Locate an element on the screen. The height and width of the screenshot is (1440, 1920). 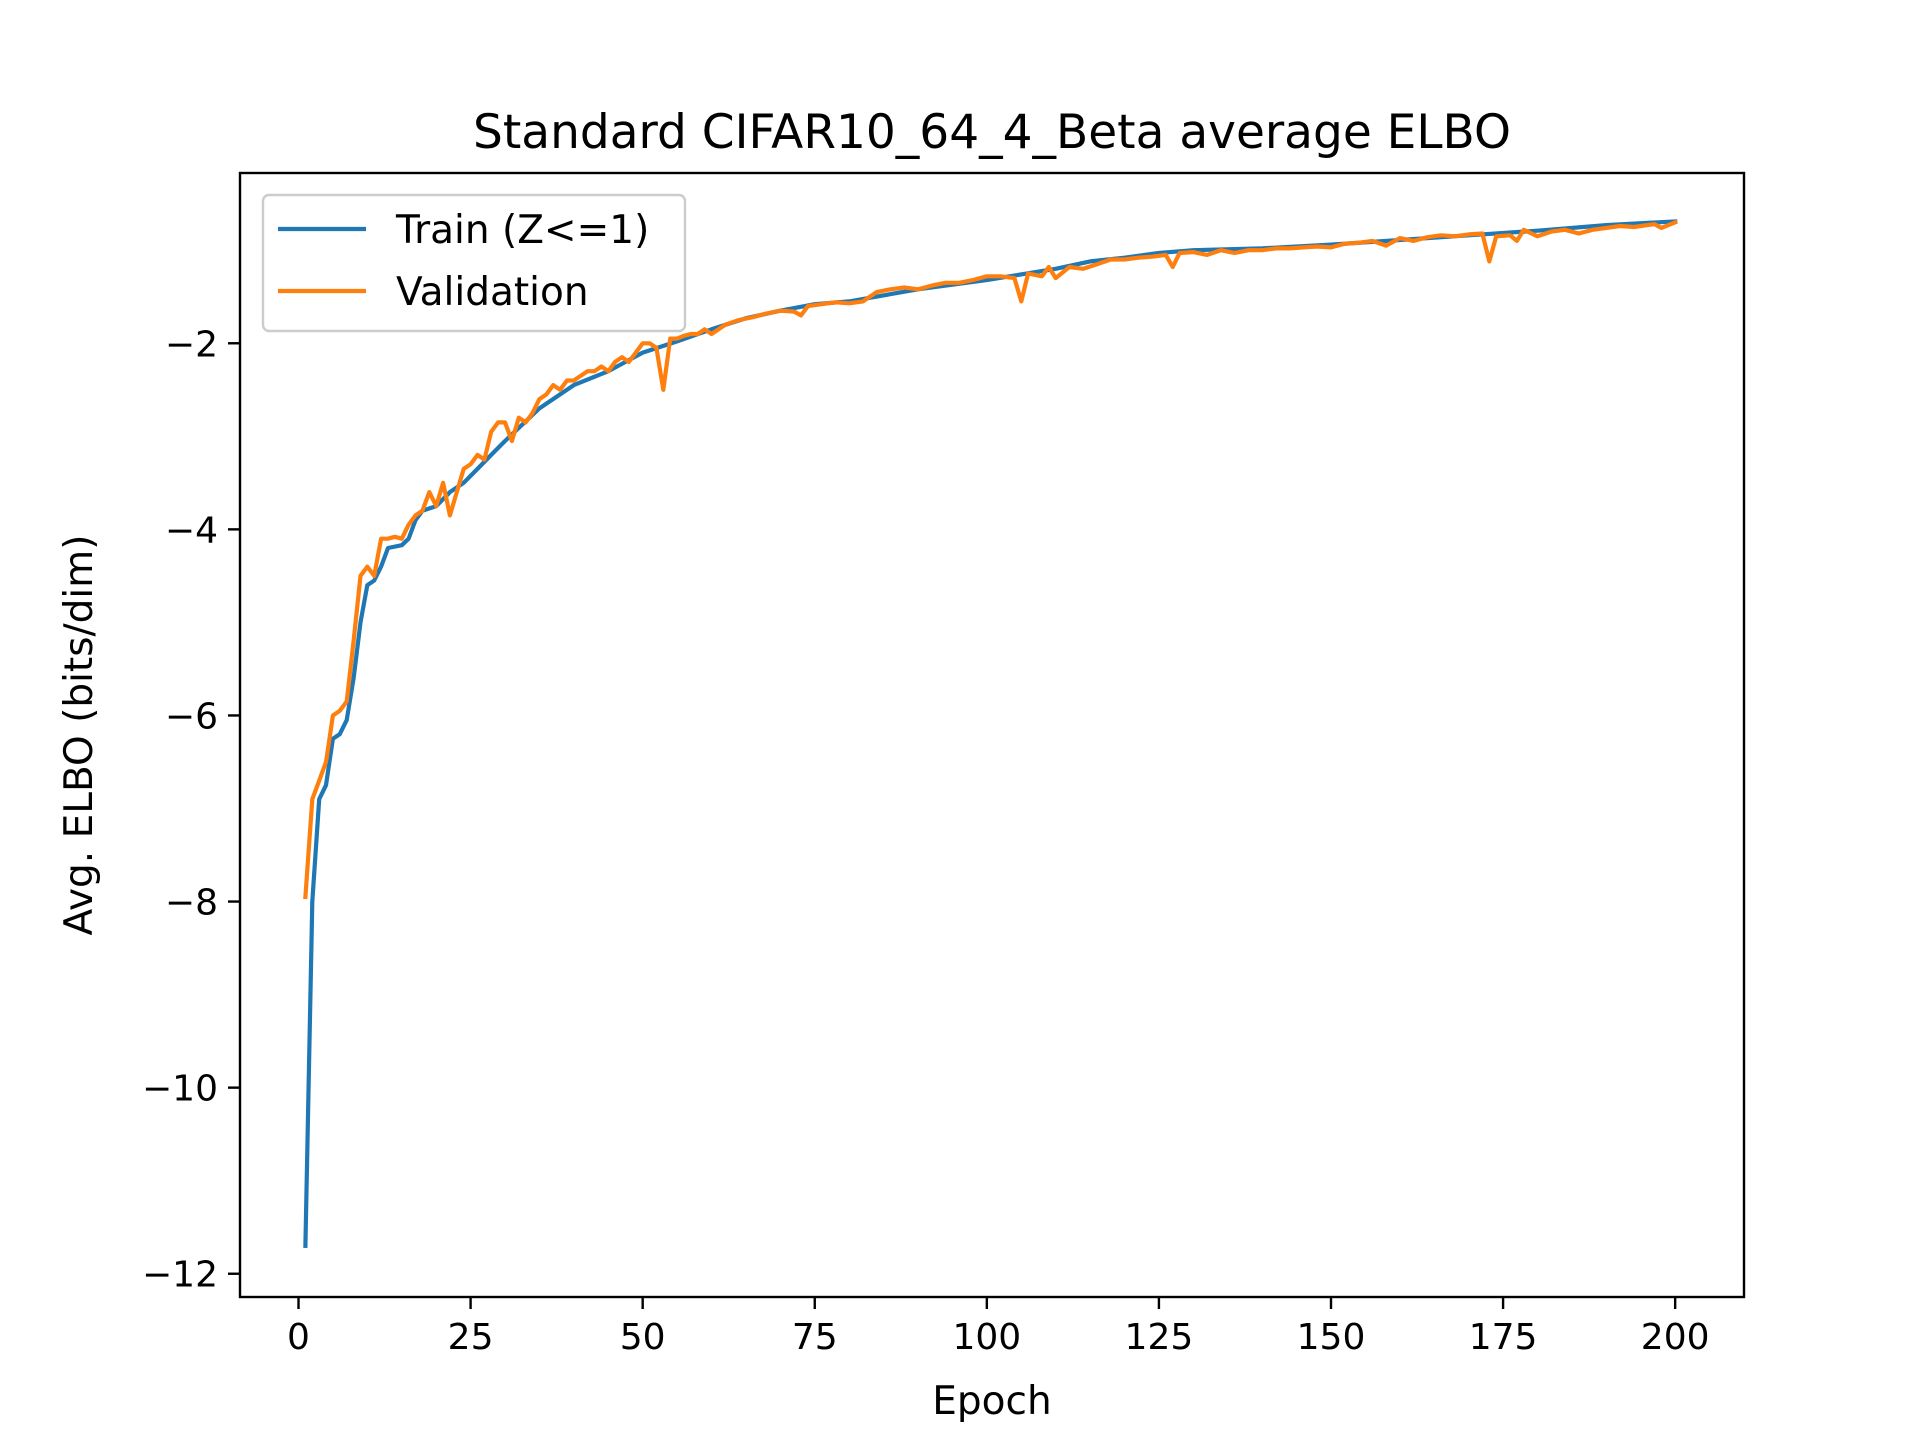
x-tick-label: 175 is located at coordinates (1503, 1337).